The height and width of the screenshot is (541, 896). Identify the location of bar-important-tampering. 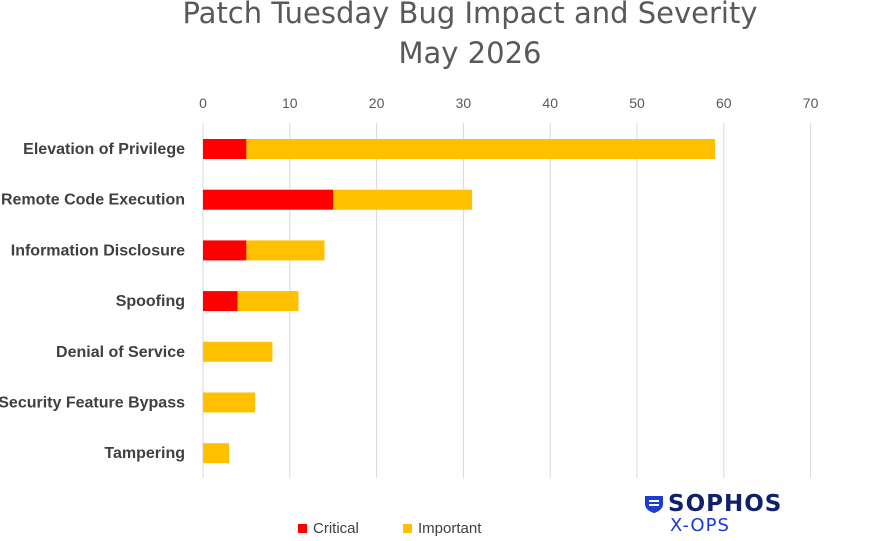
(216, 453).